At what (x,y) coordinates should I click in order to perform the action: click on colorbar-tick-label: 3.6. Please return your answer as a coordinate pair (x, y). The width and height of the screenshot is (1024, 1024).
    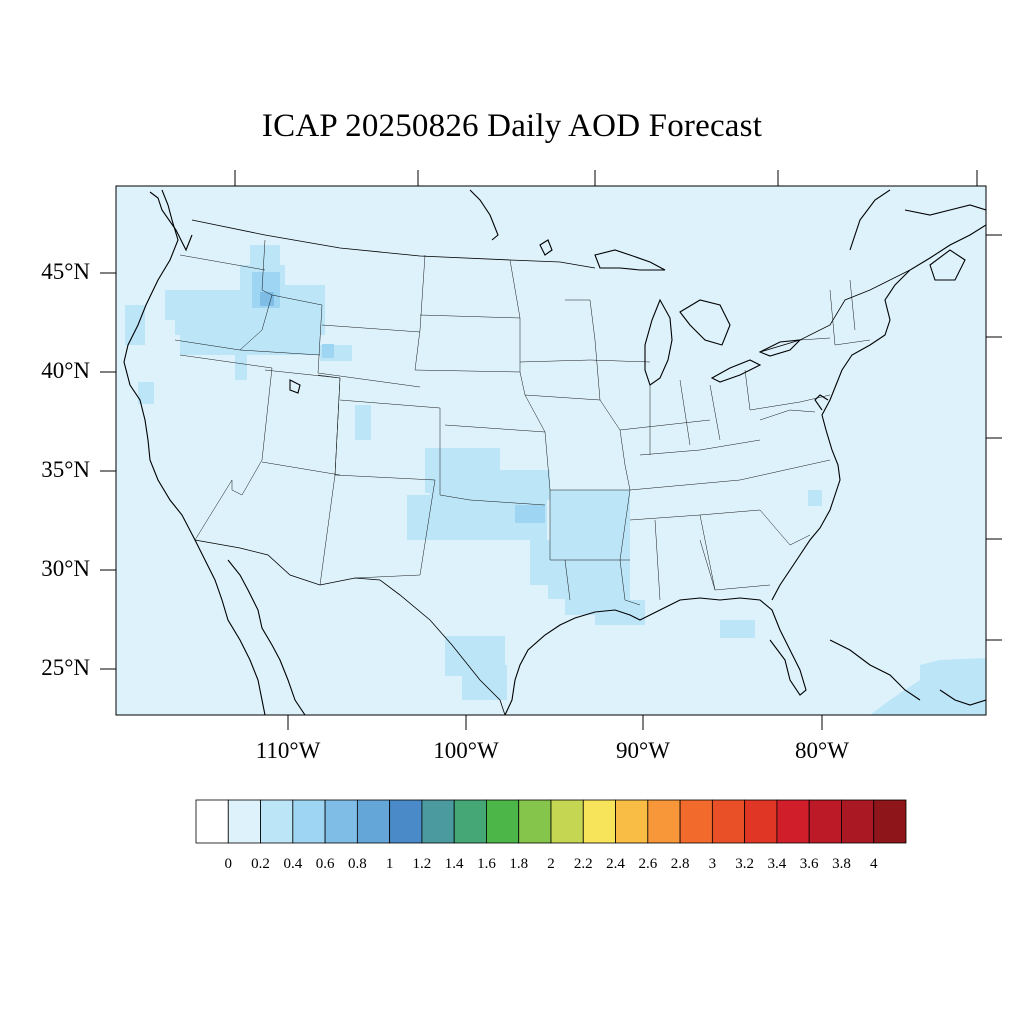
    Looking at the image, I should click on (809, 864).